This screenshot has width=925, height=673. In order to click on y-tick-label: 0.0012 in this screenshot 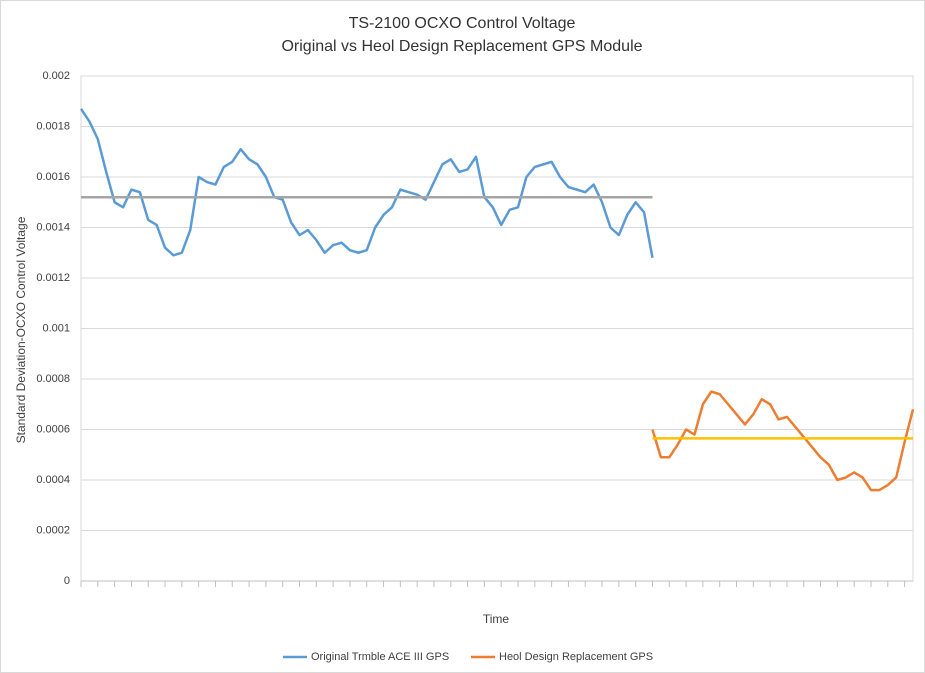, I will do `click(53, 278)`.